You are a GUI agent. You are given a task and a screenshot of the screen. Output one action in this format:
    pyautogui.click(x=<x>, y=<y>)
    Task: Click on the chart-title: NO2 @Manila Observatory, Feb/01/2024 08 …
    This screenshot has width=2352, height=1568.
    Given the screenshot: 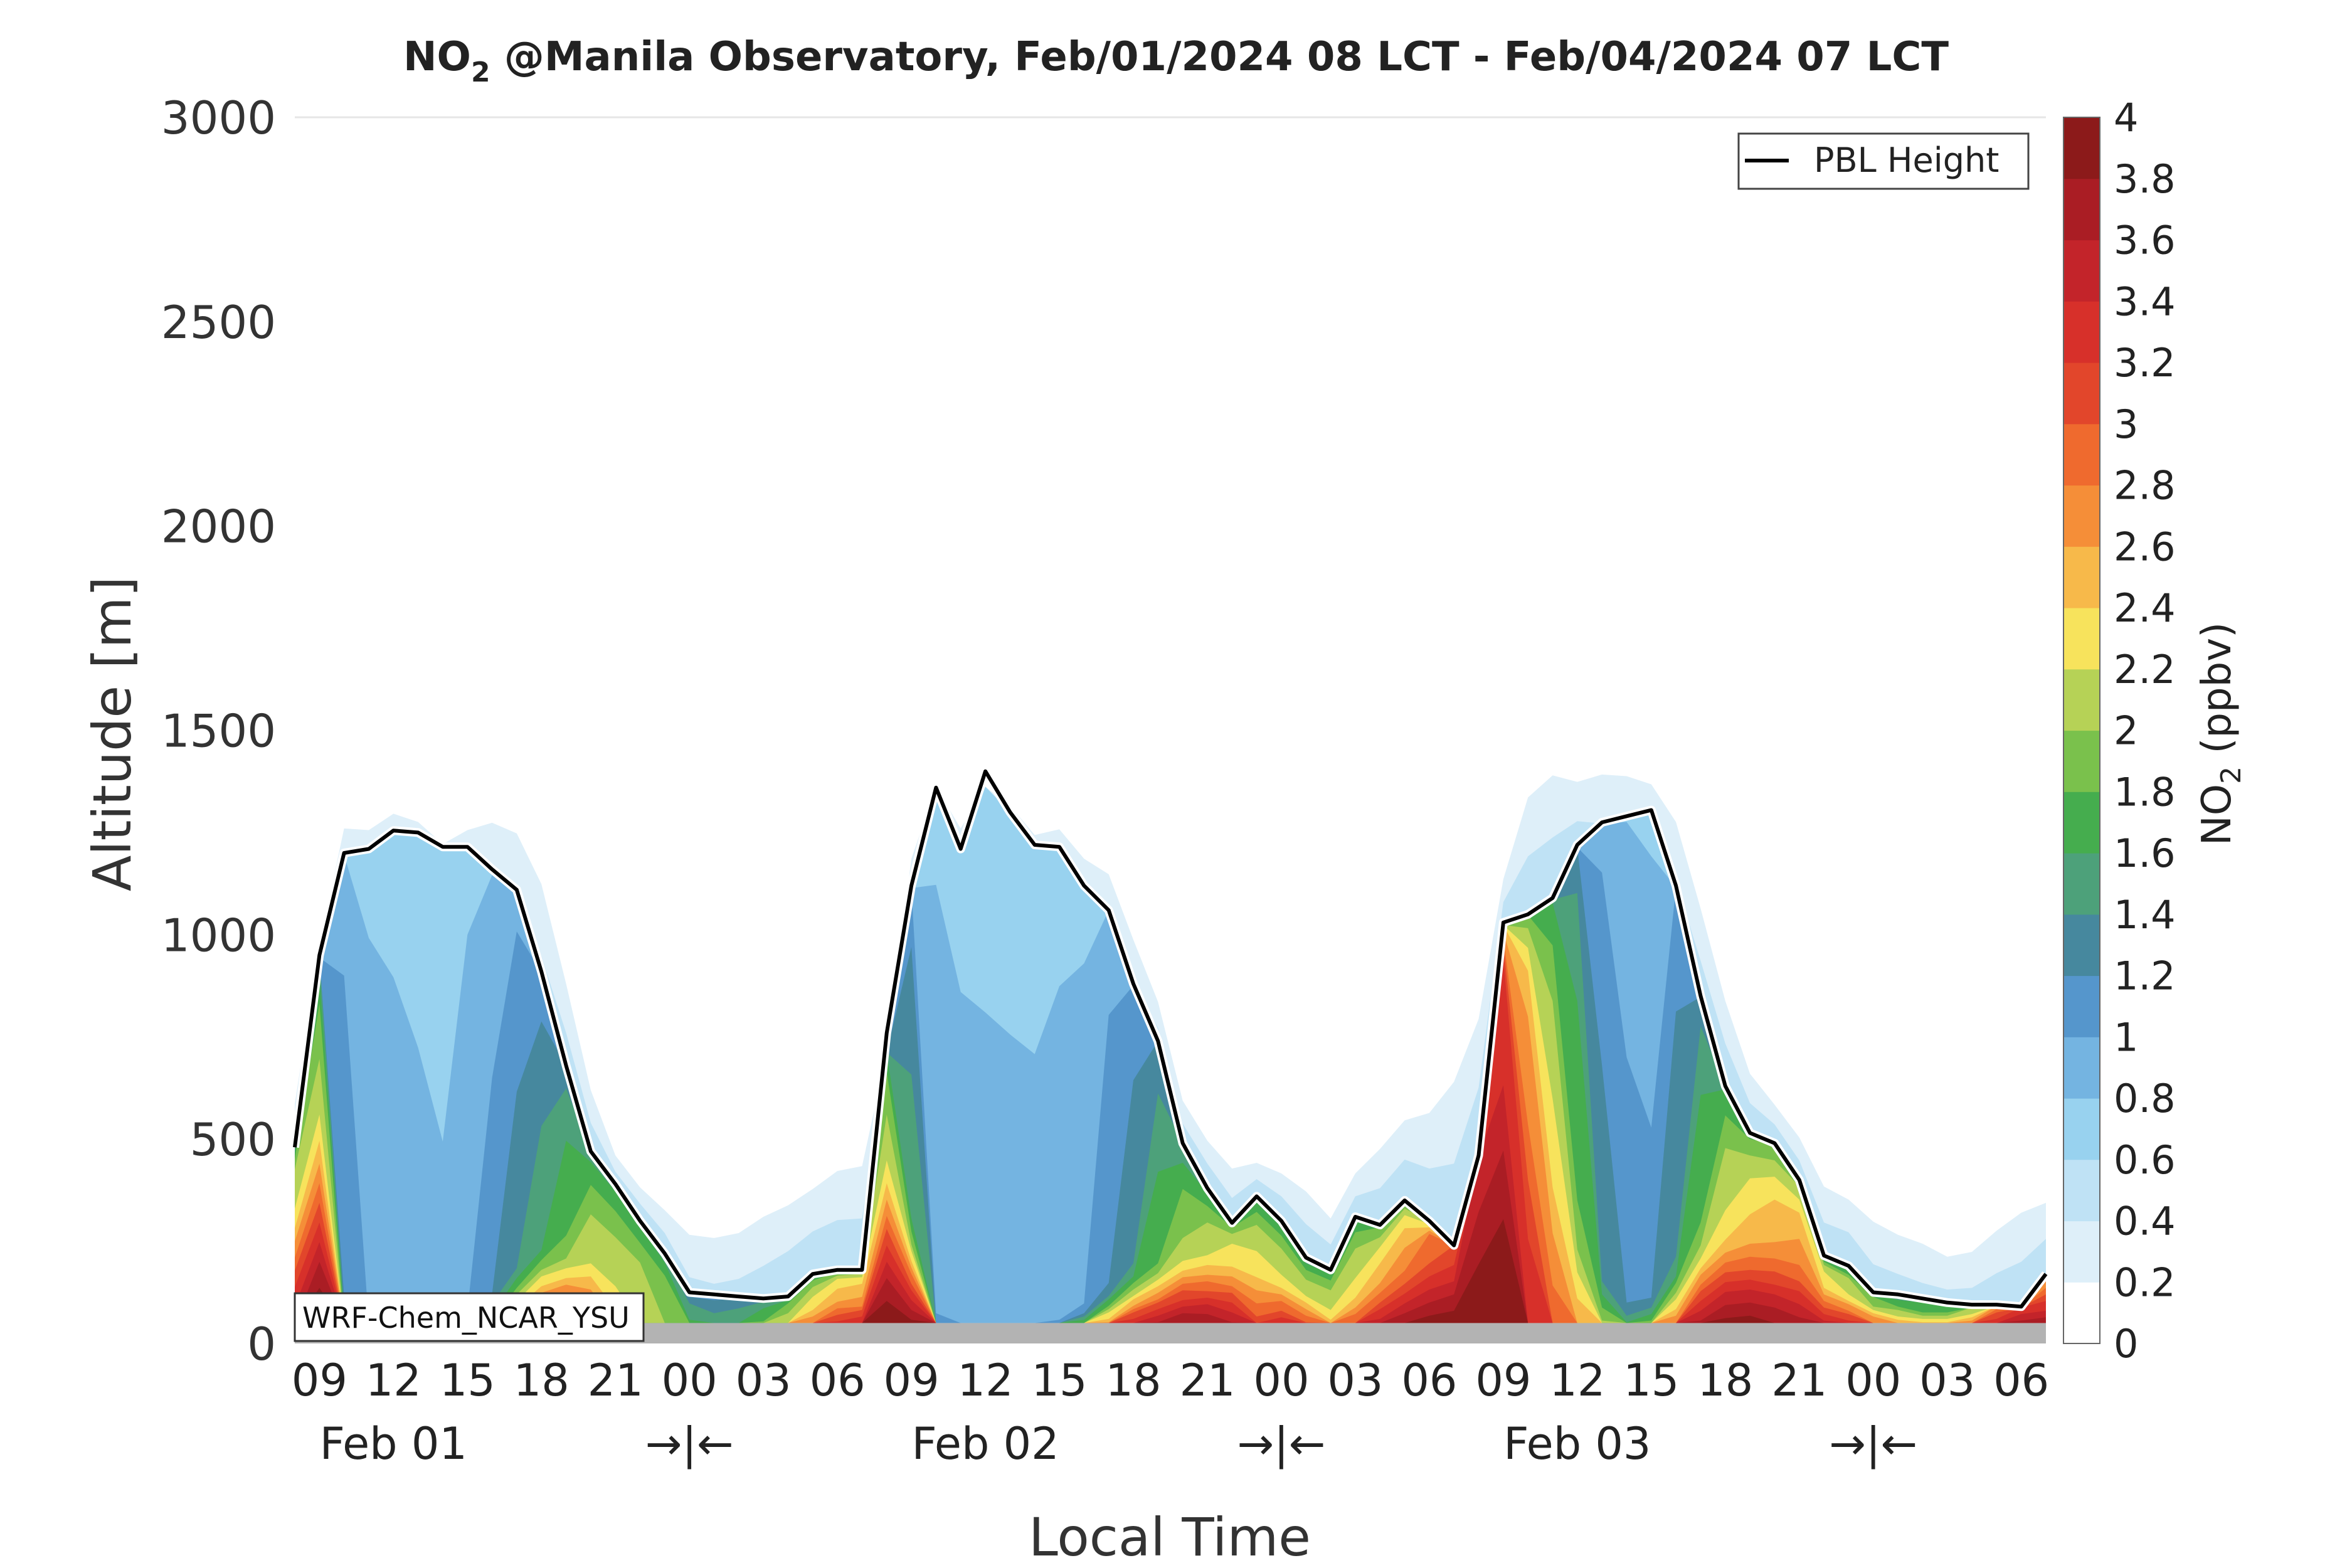 What is the action you would take?
    pyautogui.click(x=1176, y=61)
    